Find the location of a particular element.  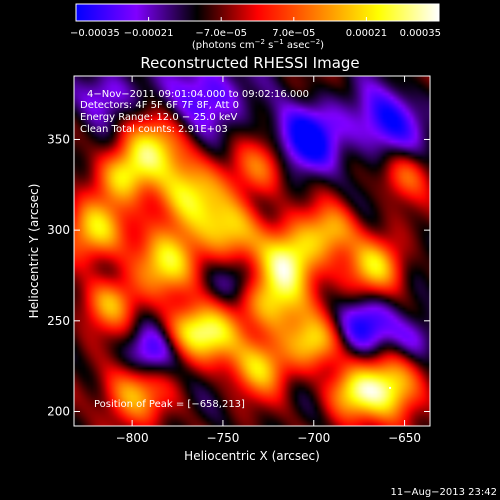

annotation-peak-position: Position of Peak = [−658,213] is located at coordinates (169, 404).